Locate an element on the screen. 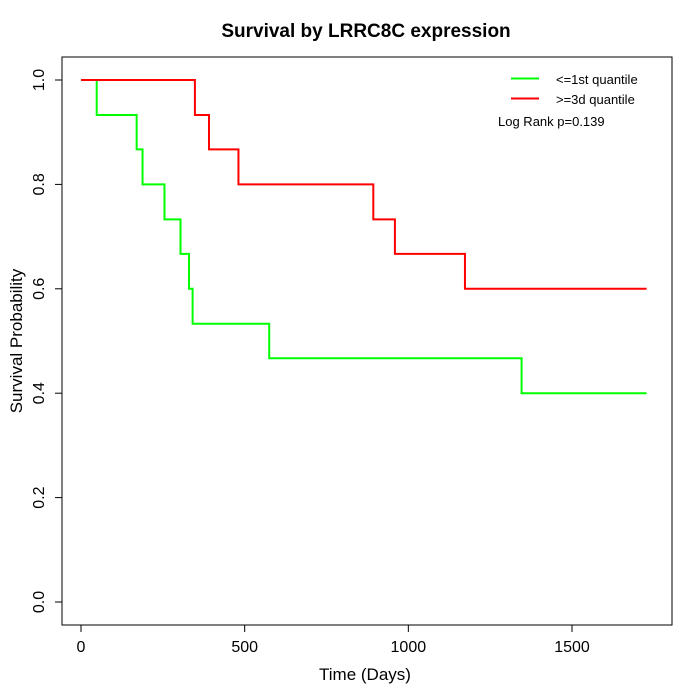  y-tick-label: 0.6 is located at coordinates (39, 289).